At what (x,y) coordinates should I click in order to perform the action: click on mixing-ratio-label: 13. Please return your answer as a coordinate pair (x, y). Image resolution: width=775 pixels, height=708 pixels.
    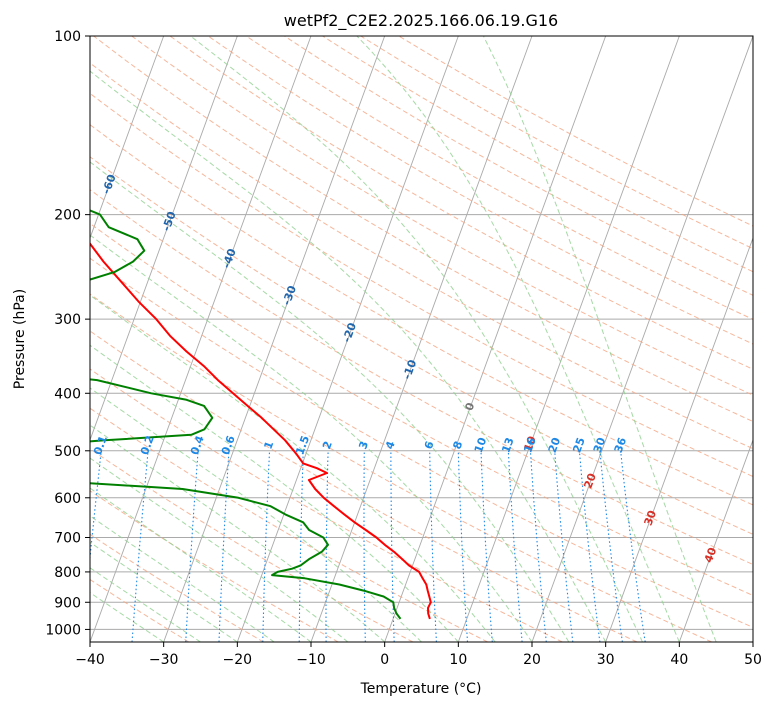
    Looking at the image, I should click on (507, 445).